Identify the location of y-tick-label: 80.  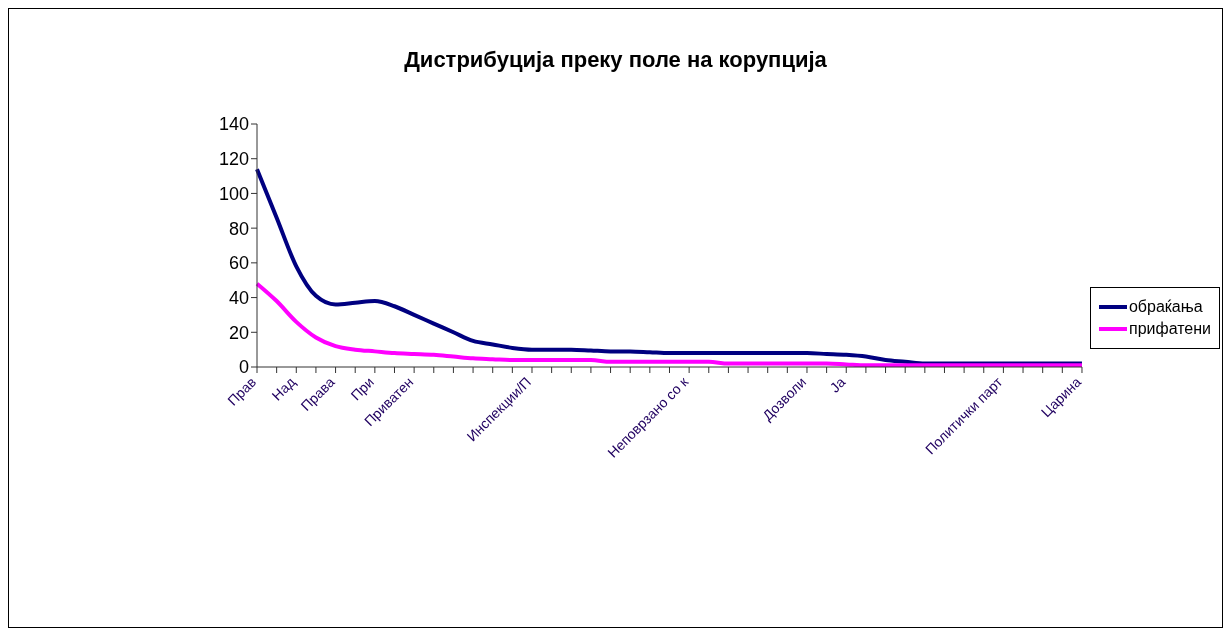
(238, 228).